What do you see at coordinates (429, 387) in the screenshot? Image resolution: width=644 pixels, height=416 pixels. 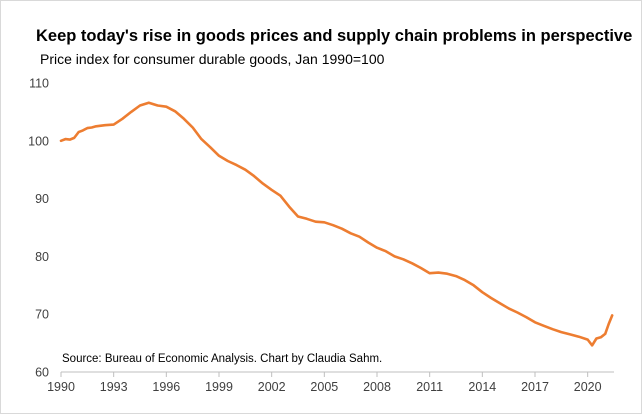 I see `x-tick-label: 2011` at bounding box center [429, 387].